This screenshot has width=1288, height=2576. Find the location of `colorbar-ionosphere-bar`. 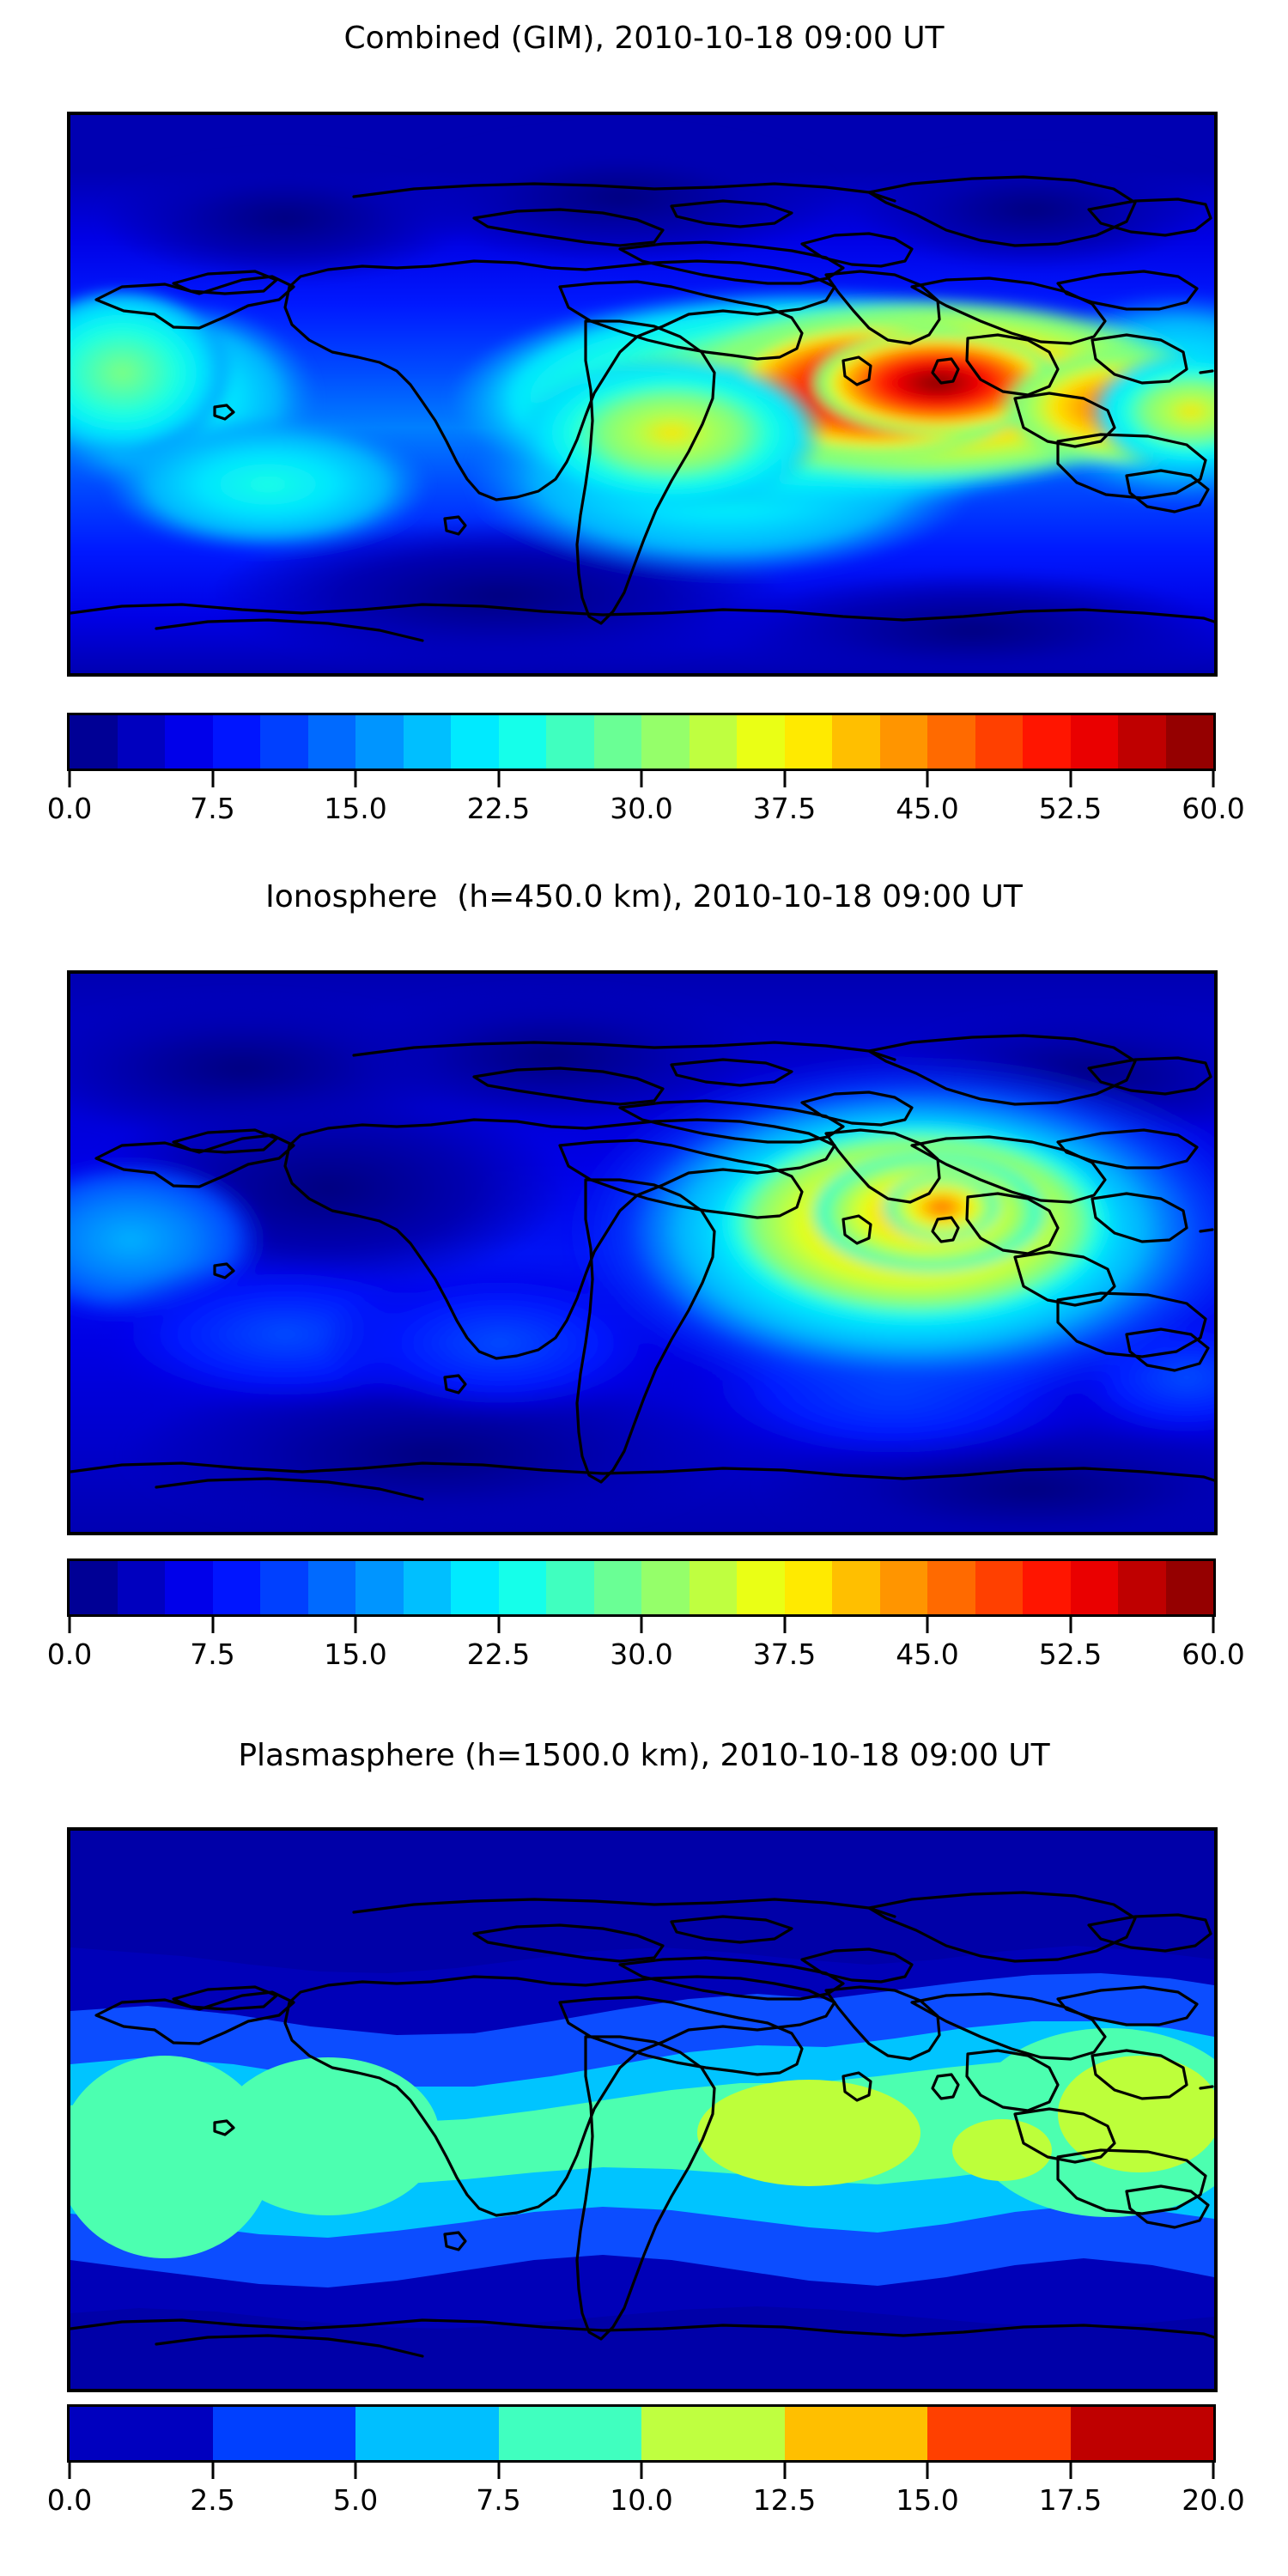

colorbar-ionosphere-bar is located at coordinates (641, 1587).